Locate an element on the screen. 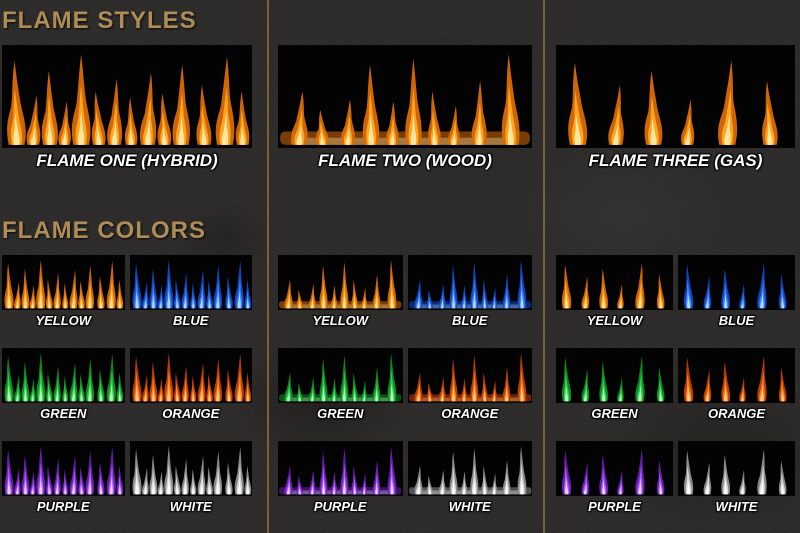 Image resolution: width=800 pixels, height=533 pixels. flame-one-image is located at coordinates (127, 96).